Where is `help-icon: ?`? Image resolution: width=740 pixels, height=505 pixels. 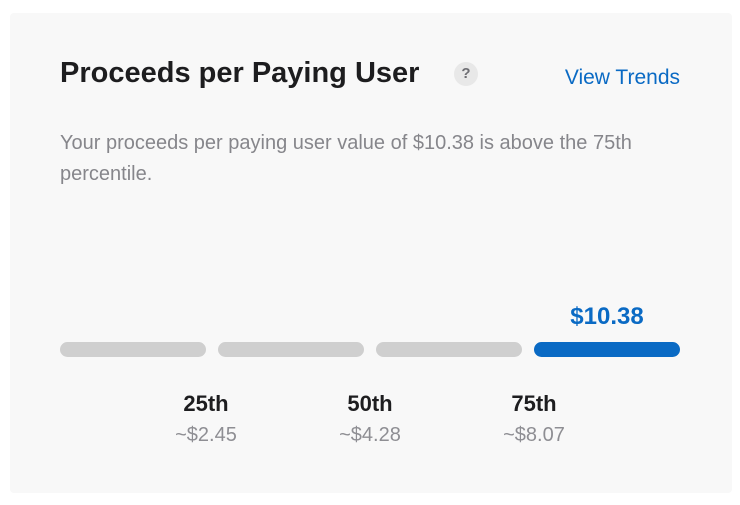 help-icon: ? is located at coordinates (466, 74).